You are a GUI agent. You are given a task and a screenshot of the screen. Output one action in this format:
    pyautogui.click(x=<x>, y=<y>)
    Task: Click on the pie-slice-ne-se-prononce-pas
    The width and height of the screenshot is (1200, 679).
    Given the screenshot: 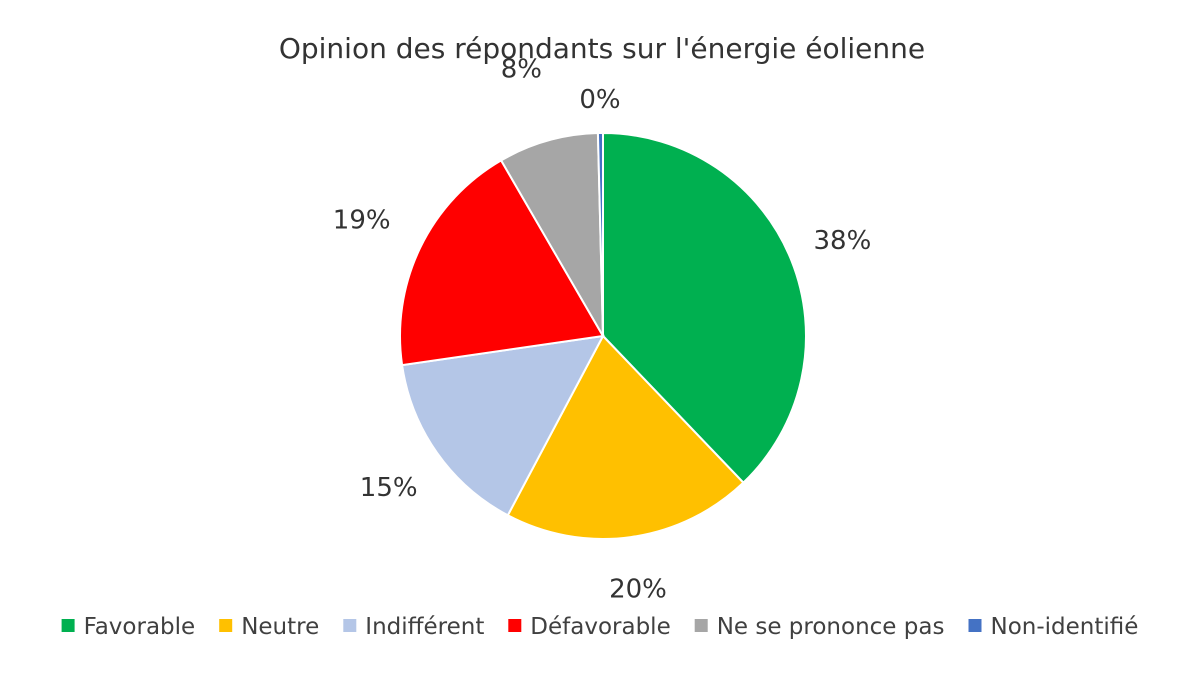 What is the action you would take?
    pyautogui.click(x=551, y=234)
    